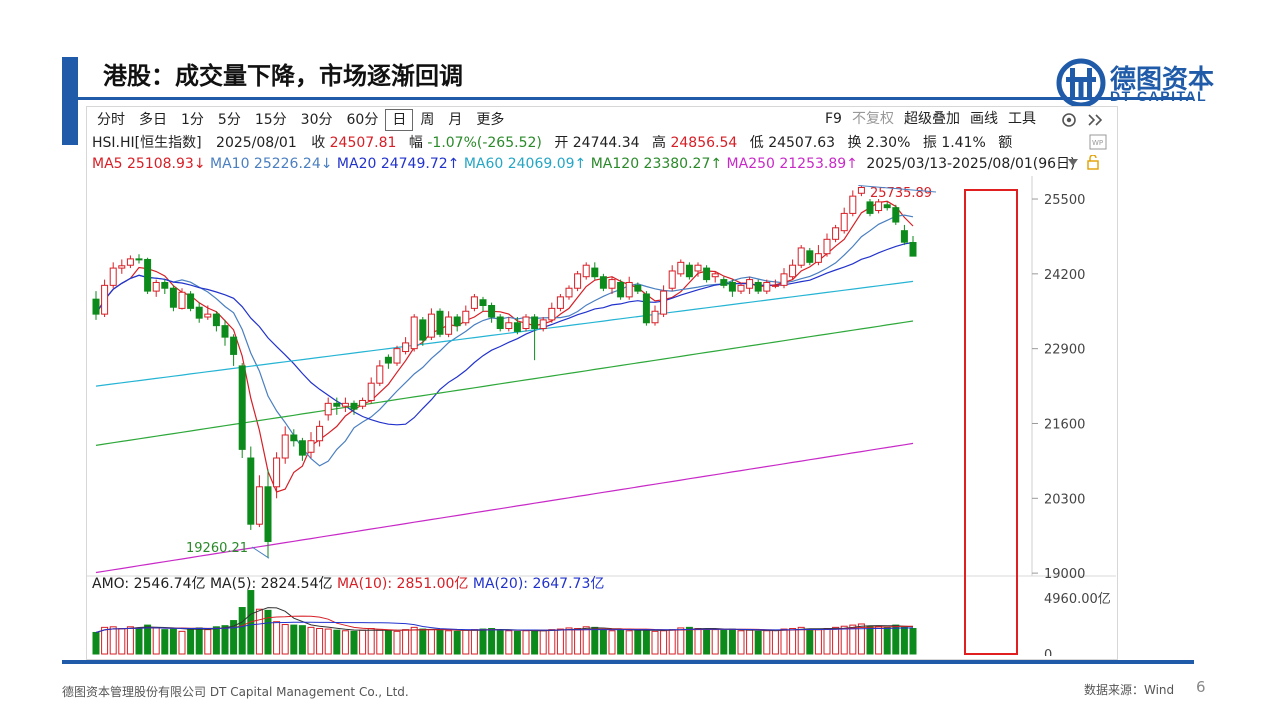 The height and width of the screenshot is (720, 1280). Describe the element at coordinates (901, 193) in the screenshot. I see `high-annotation: 25735.89` at that location.